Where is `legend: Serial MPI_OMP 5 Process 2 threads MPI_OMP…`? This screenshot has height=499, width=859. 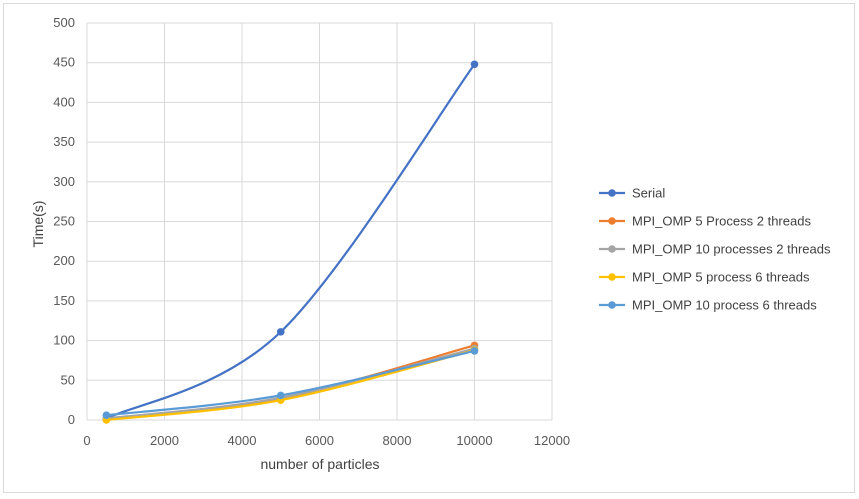 legend: Serial MPI_OMP 5 Process 2 threads MPI_OMP… is located at coordinates (715, 249).